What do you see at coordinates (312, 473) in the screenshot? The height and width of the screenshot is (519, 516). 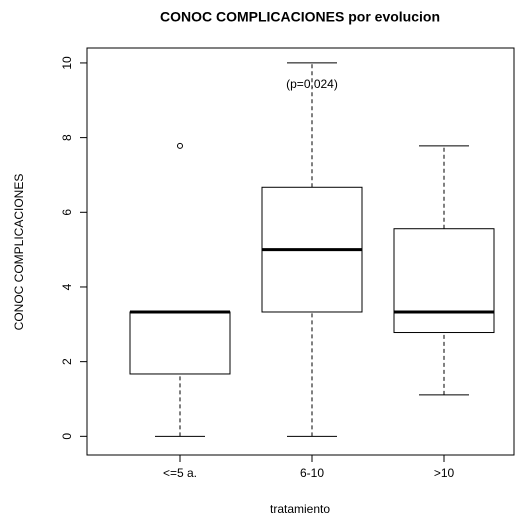 I see `x-tick-label: 6-10` at bounding box center [312, 473].